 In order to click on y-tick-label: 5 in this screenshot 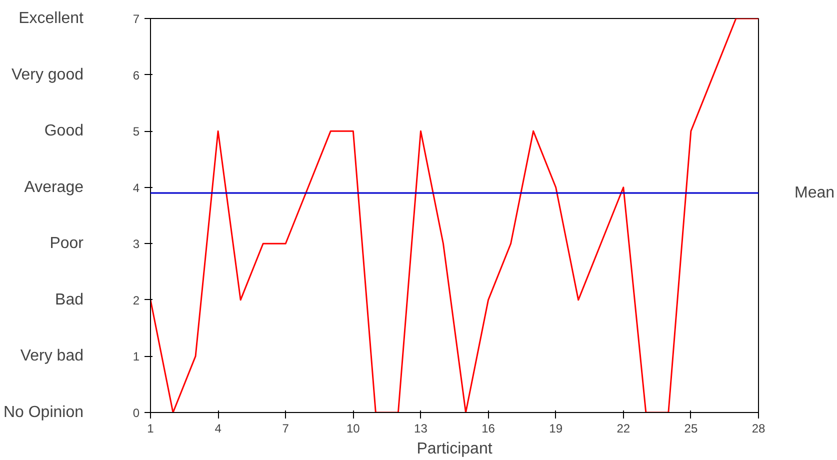, I will do `click(136, 131)`.